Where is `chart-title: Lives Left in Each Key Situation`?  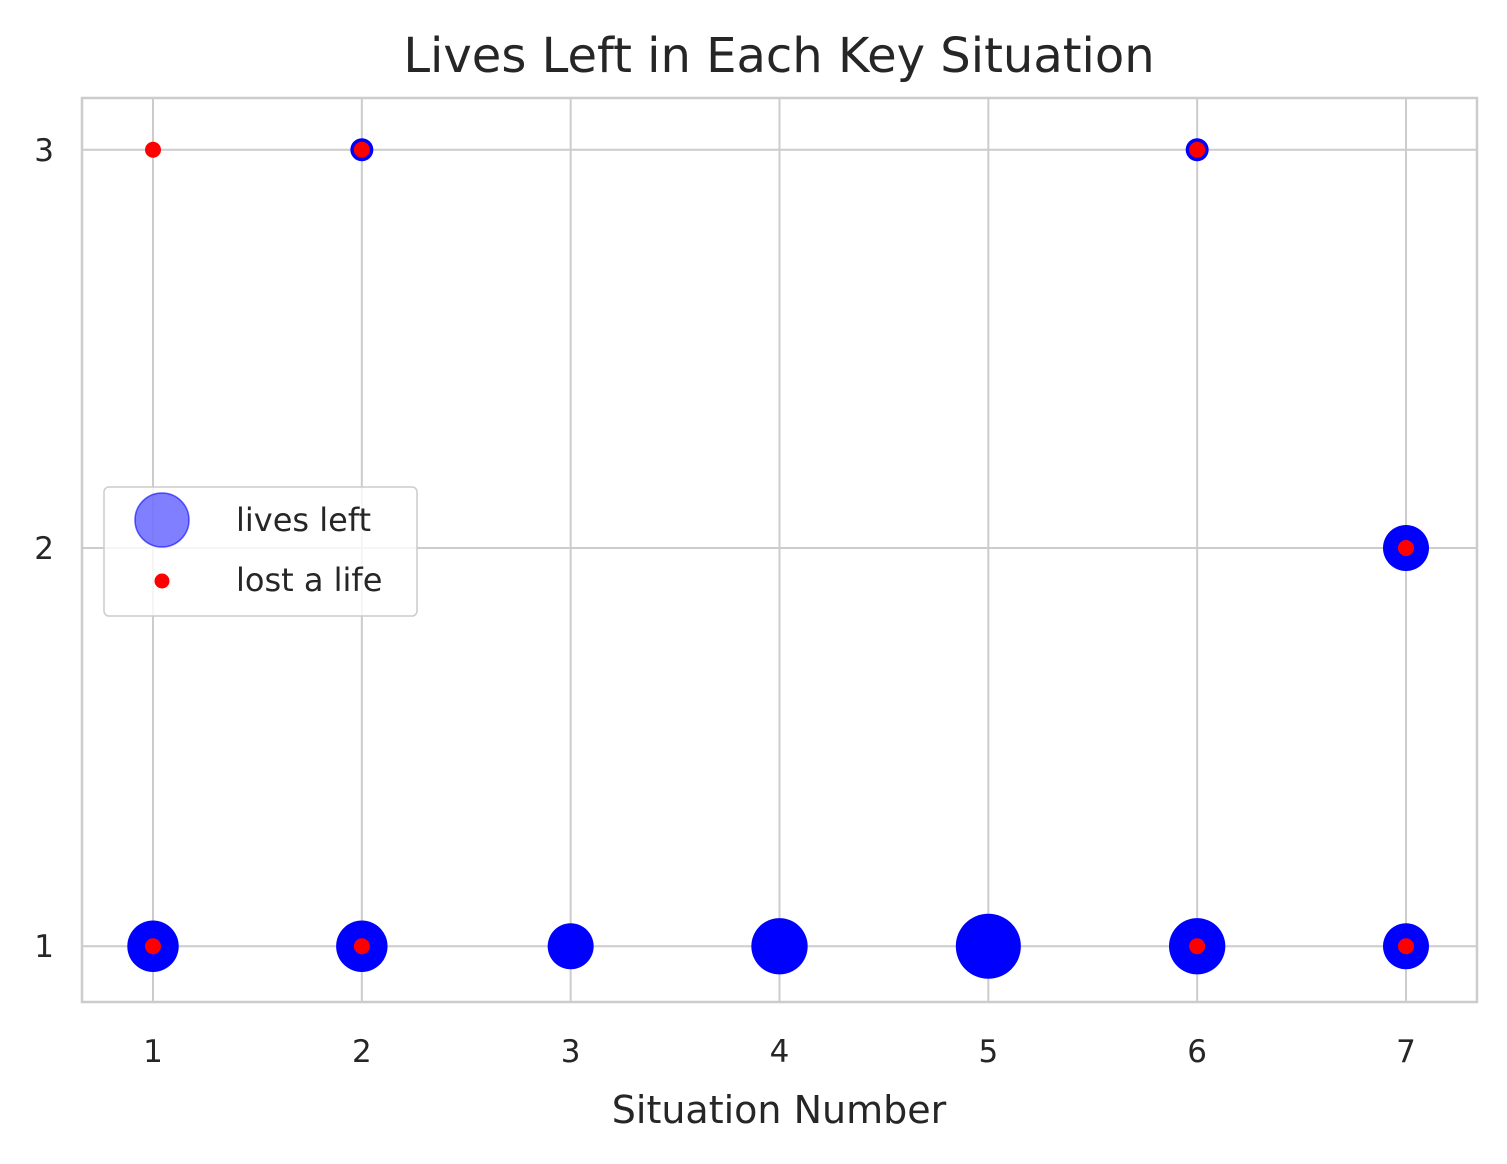 chart-title: Lives Left in Each Key Situation is located at coordinates (778, 56).